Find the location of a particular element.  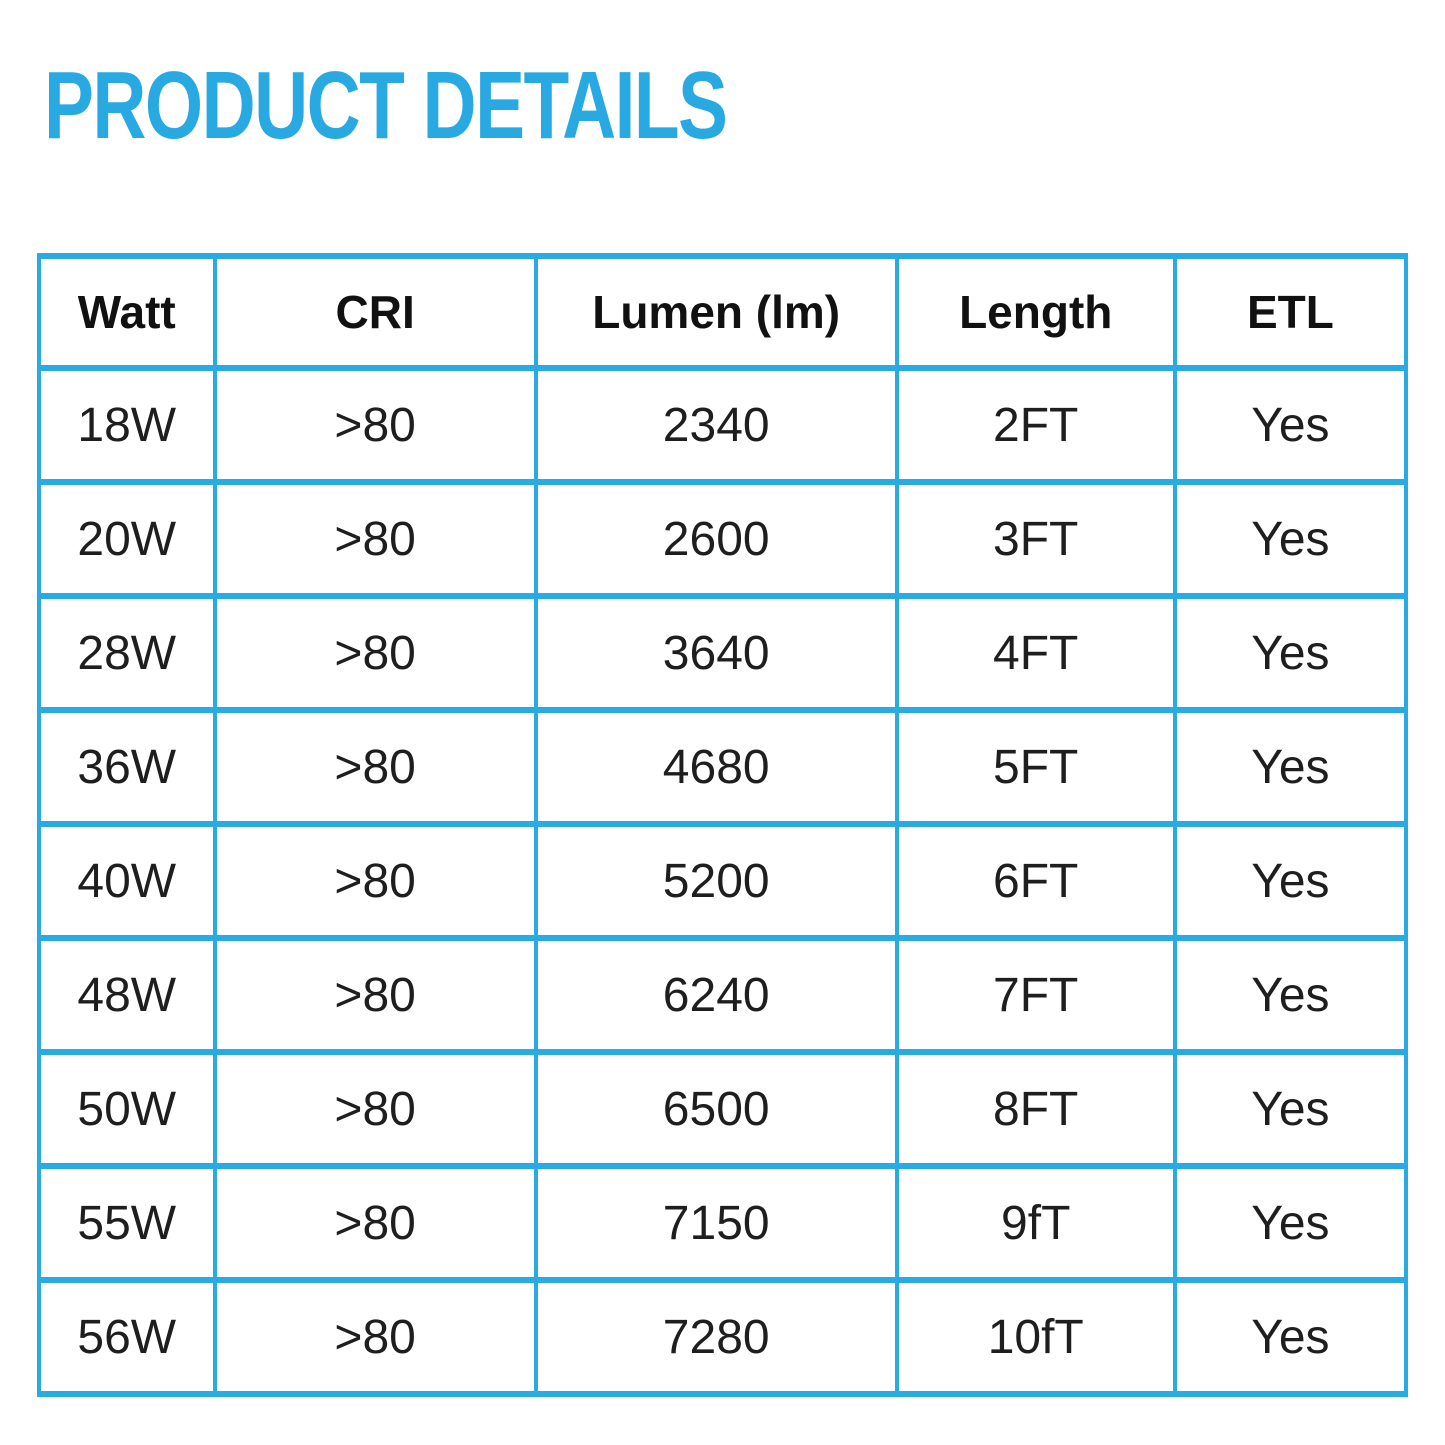

cell-length: 7FT is located at coordinates (1035, 995).